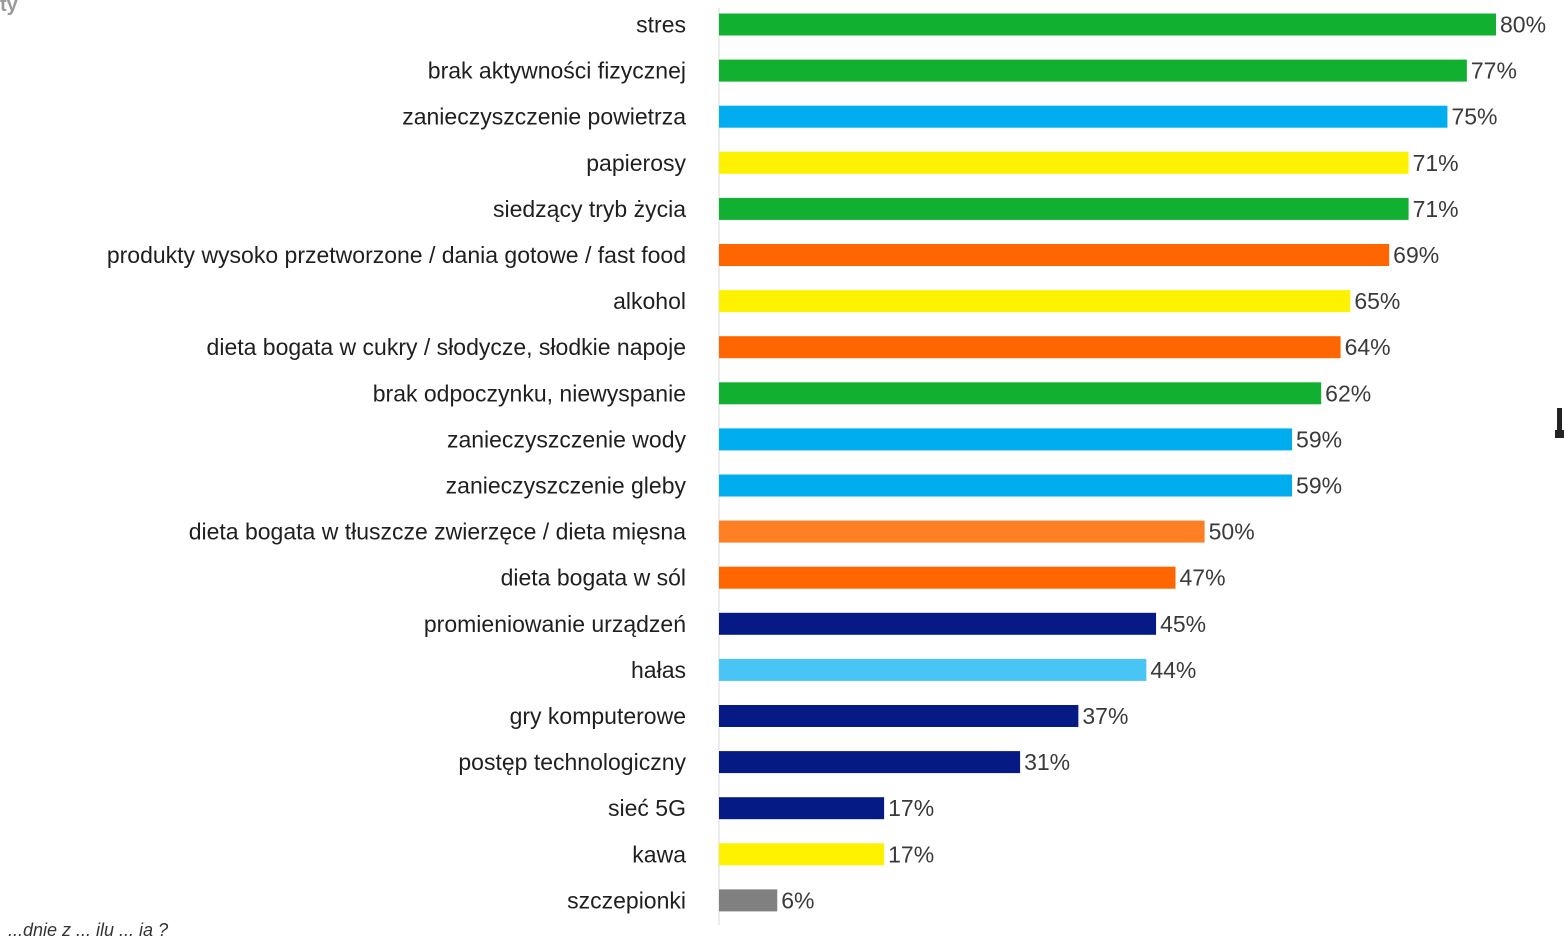 The image size is (1564, 941). What do you see at coordinates (529, 393) in the screenshot?
I see `category-label: brak odpoczynku, niewyspanie` at bounding box center [529, 393].